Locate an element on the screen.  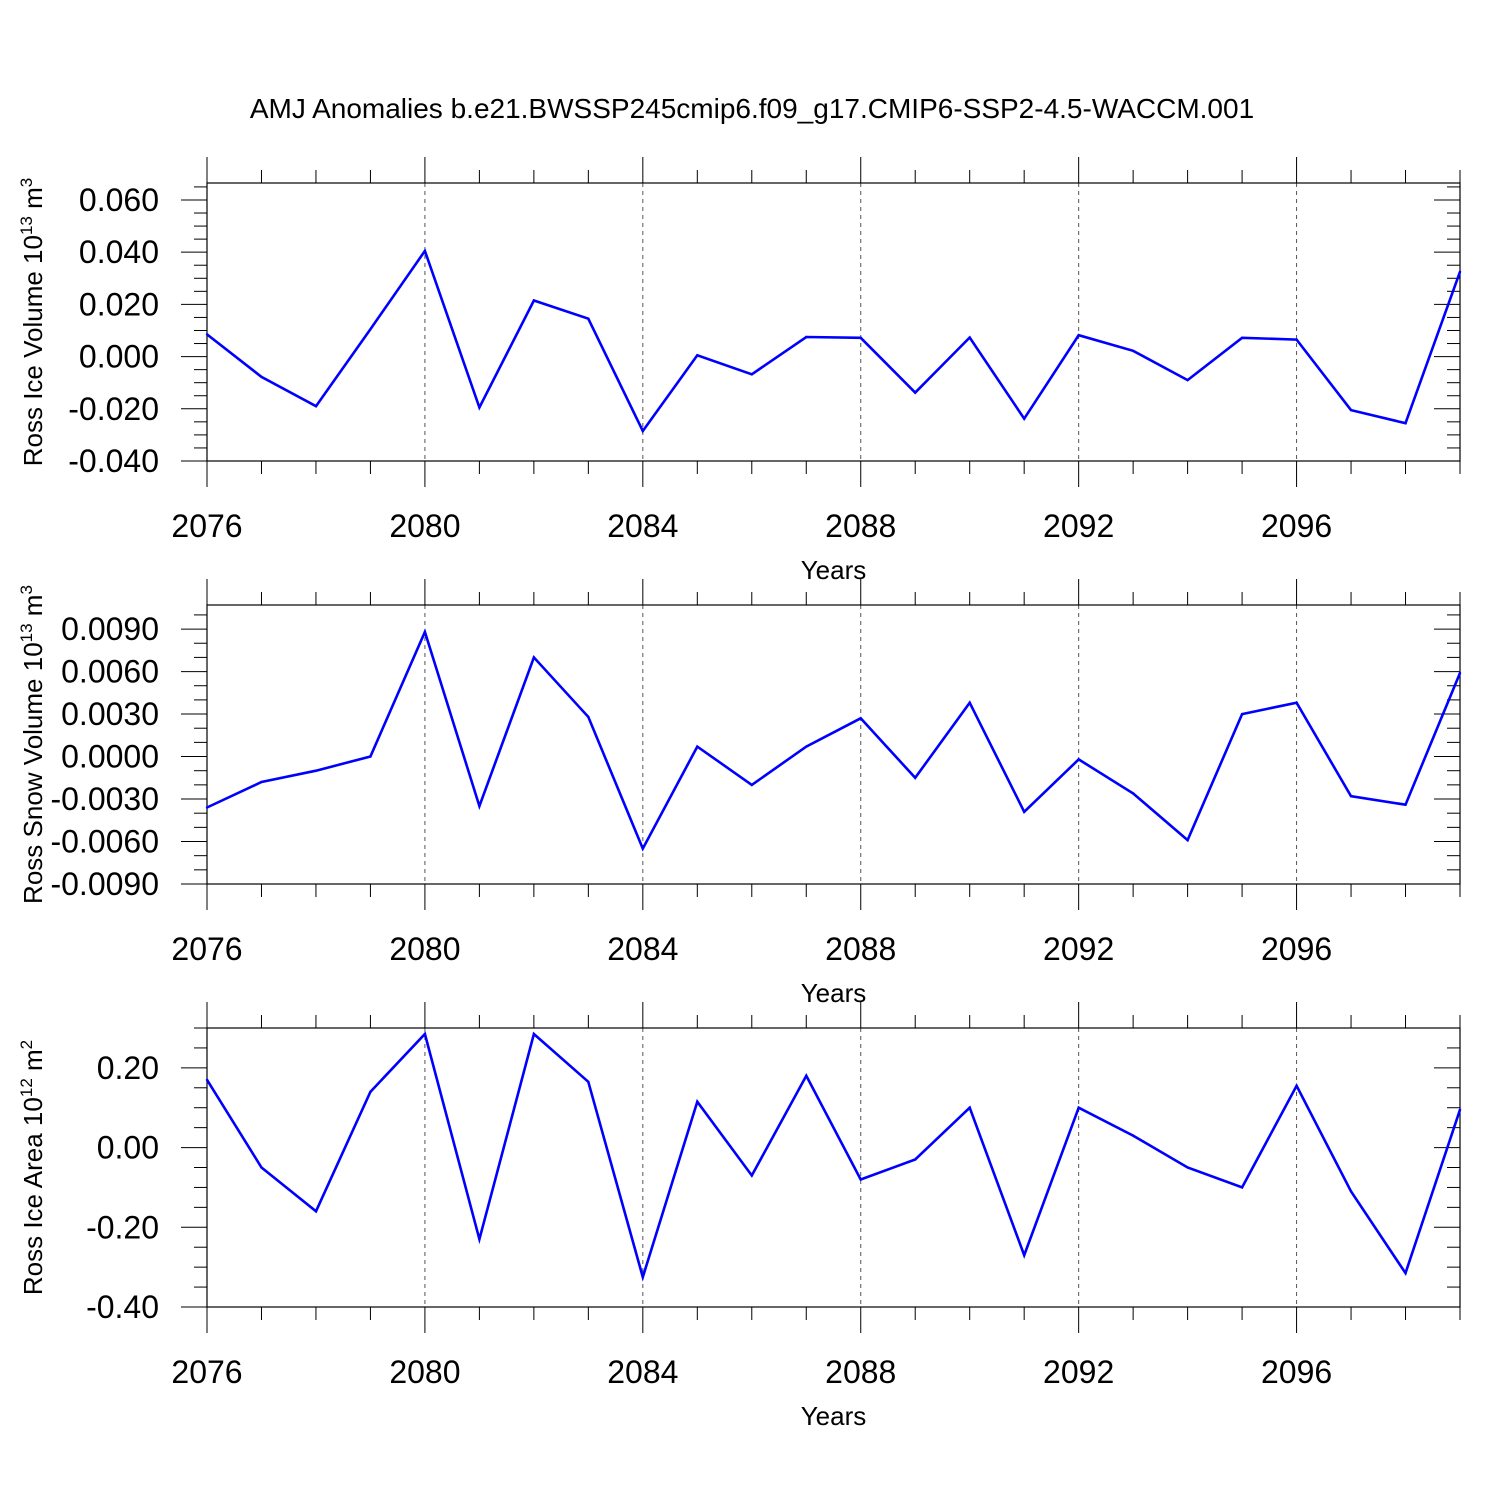
ice-area-xtick-label: 2096 is located at coordinates (1296, 1372).